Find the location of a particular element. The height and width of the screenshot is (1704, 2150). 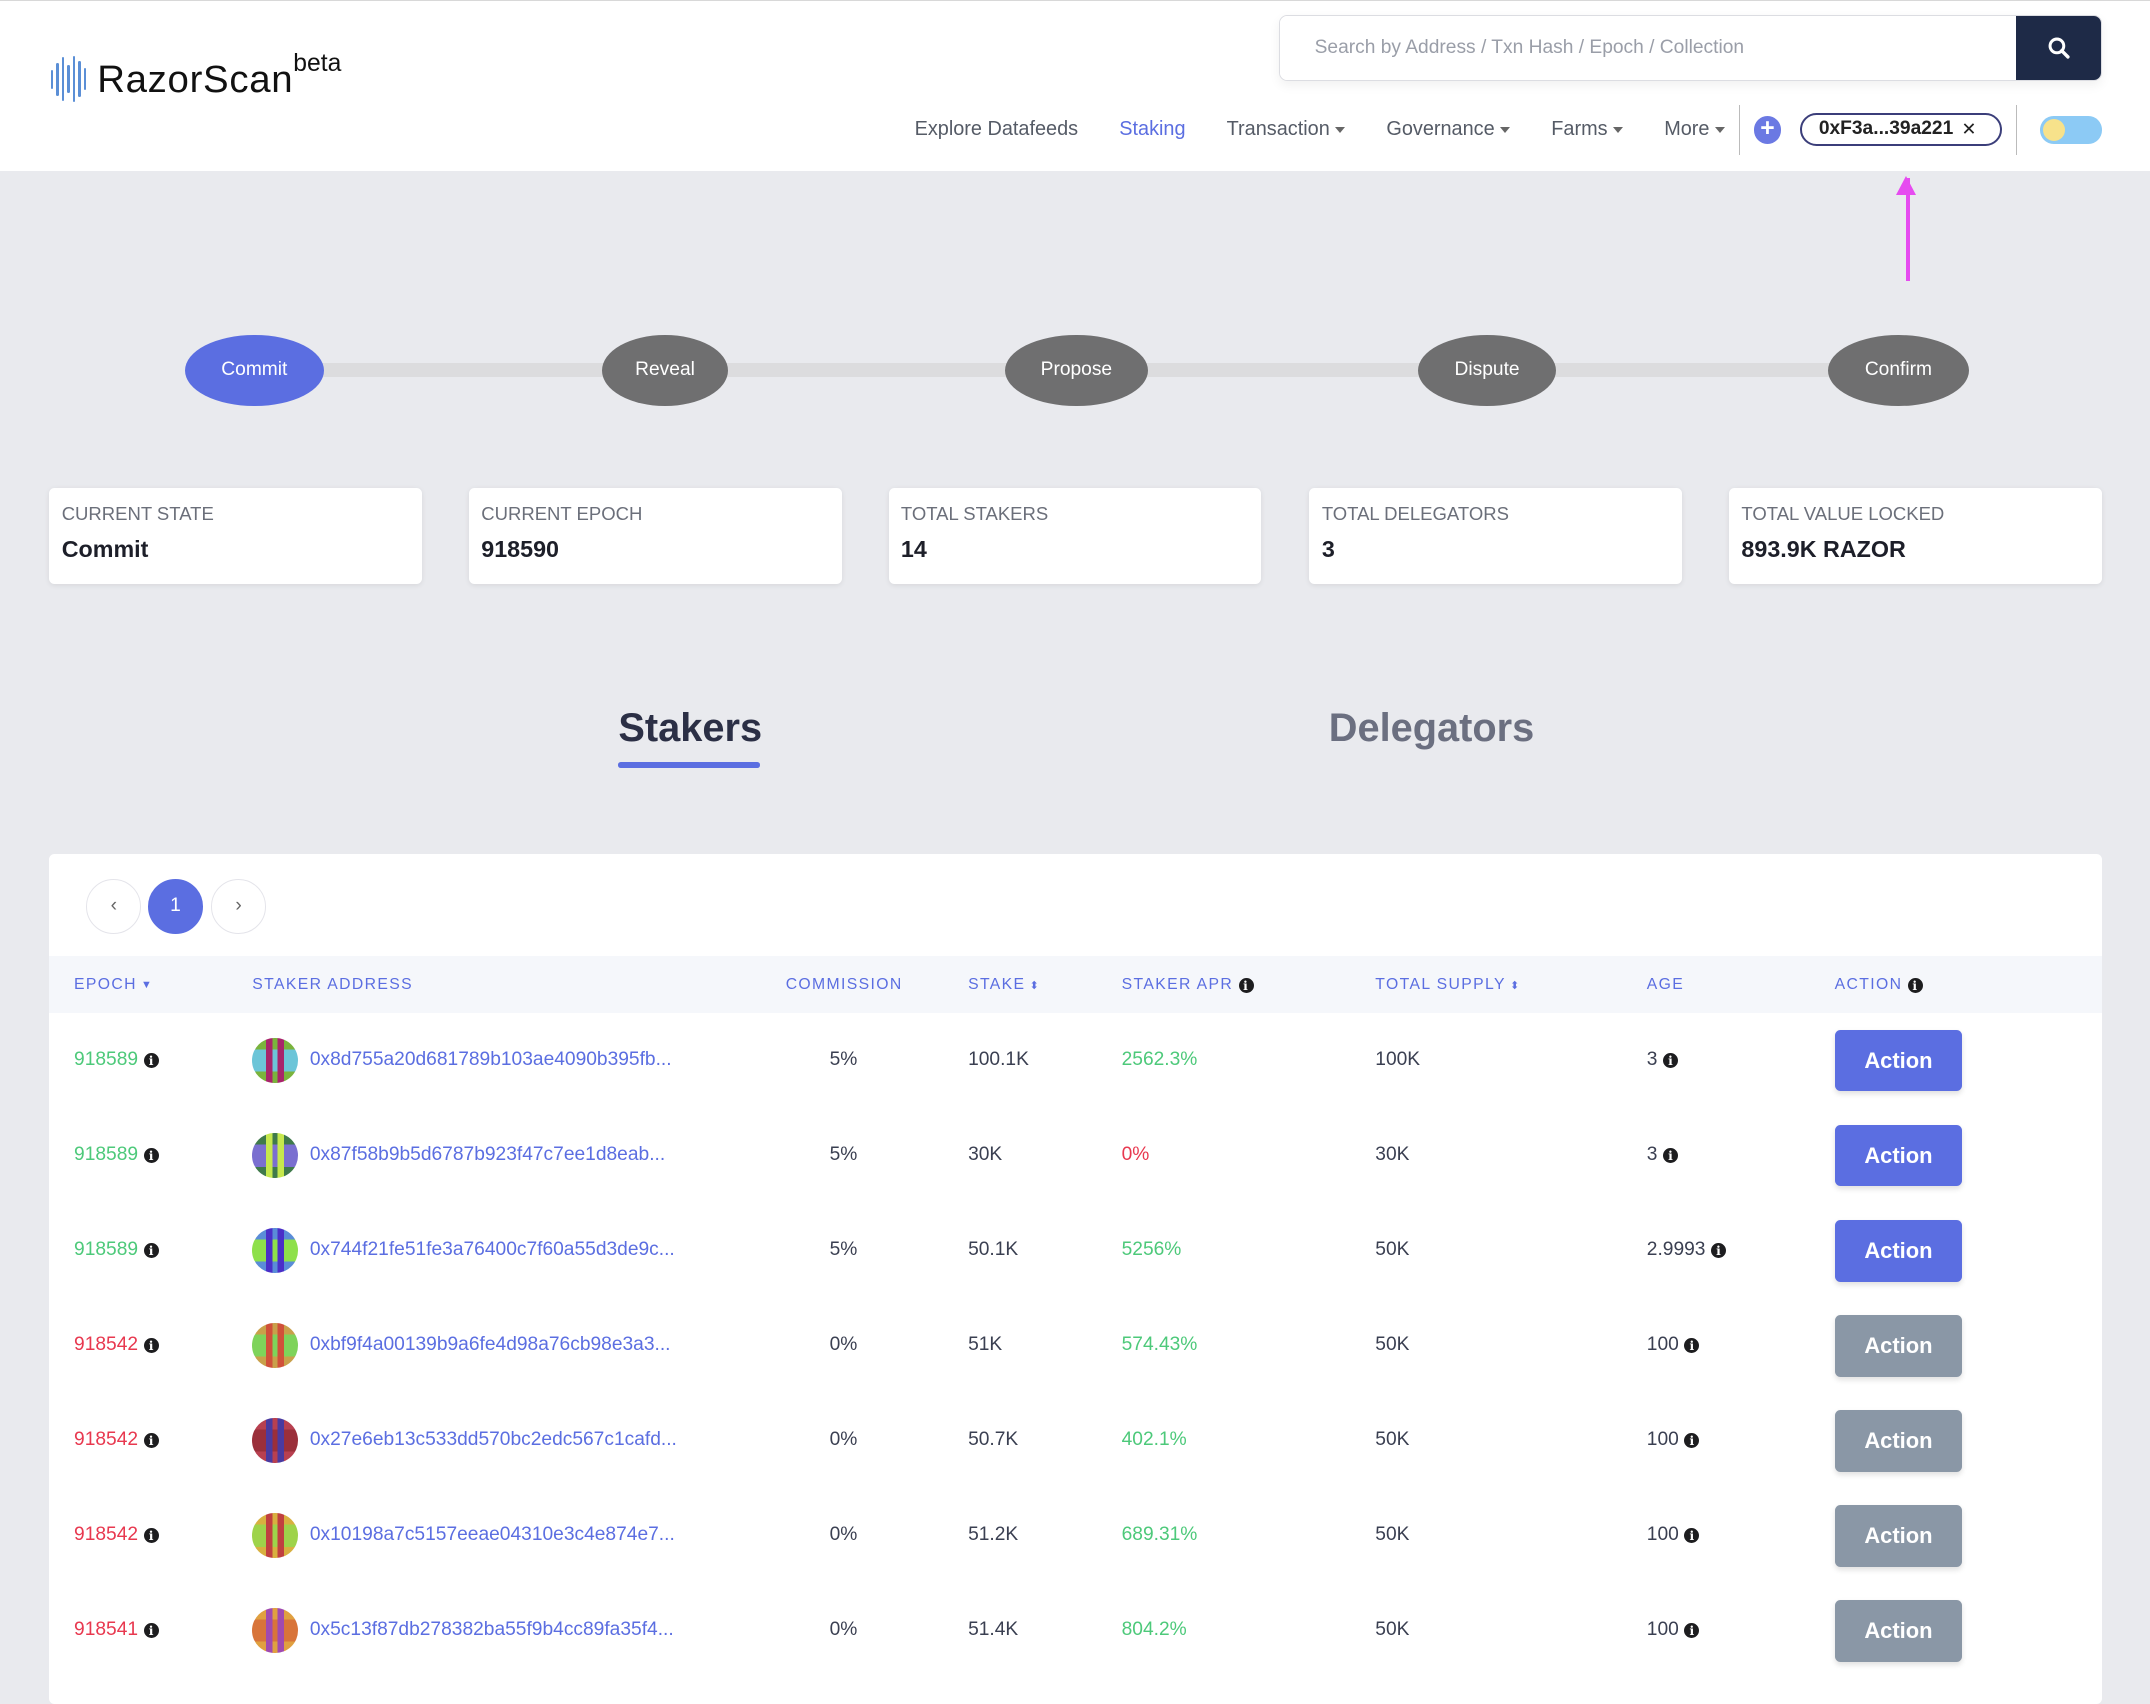

column-staker-apr: STAKER APR i is located at coordinates (1188, 985).